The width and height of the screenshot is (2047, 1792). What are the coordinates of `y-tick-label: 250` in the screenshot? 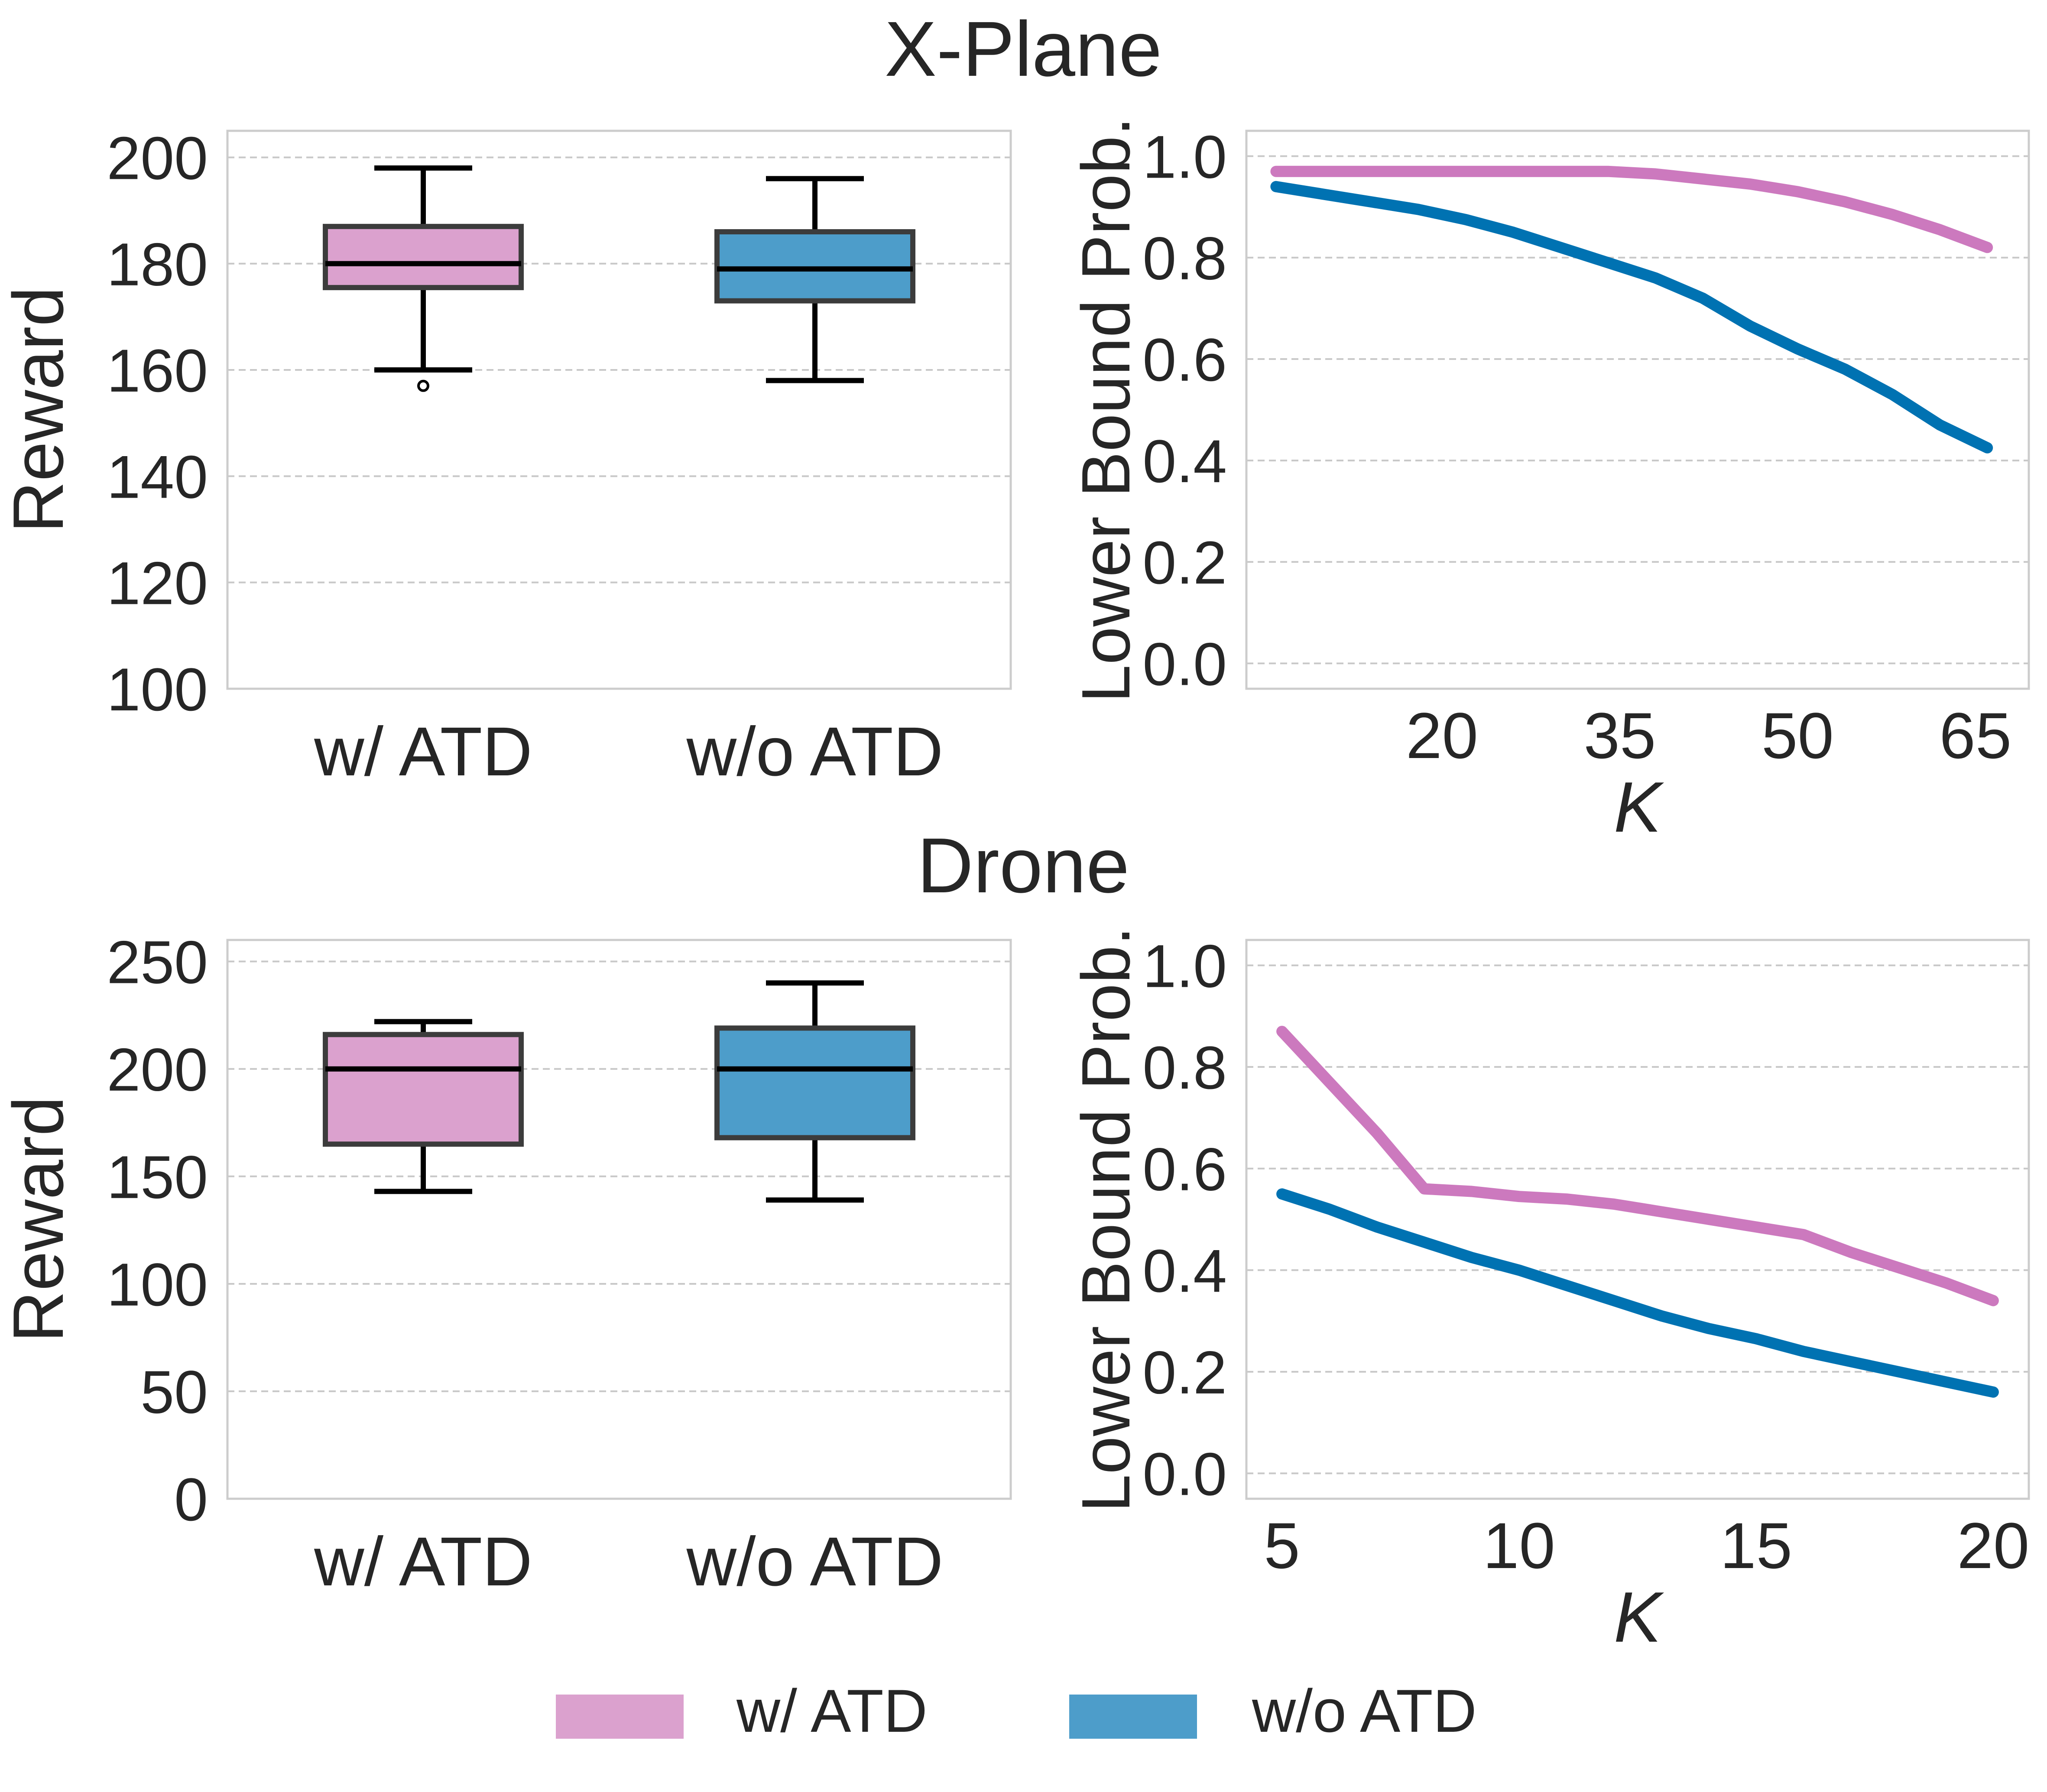 It's located at (157, 962).